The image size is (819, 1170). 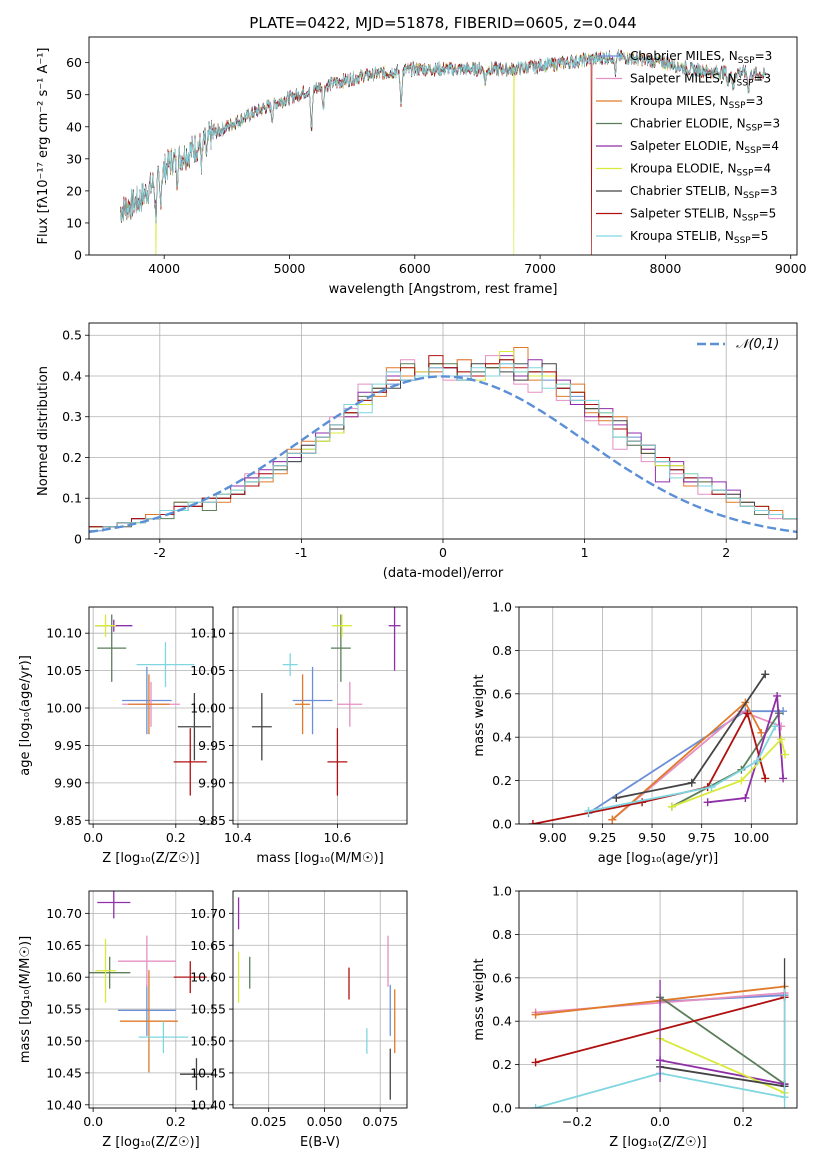 What do you see at coordinates (679, 101) in the screenshot?
I see `legend-entry-name: Kroupa MILES, N` at bounding box center [679, 101].